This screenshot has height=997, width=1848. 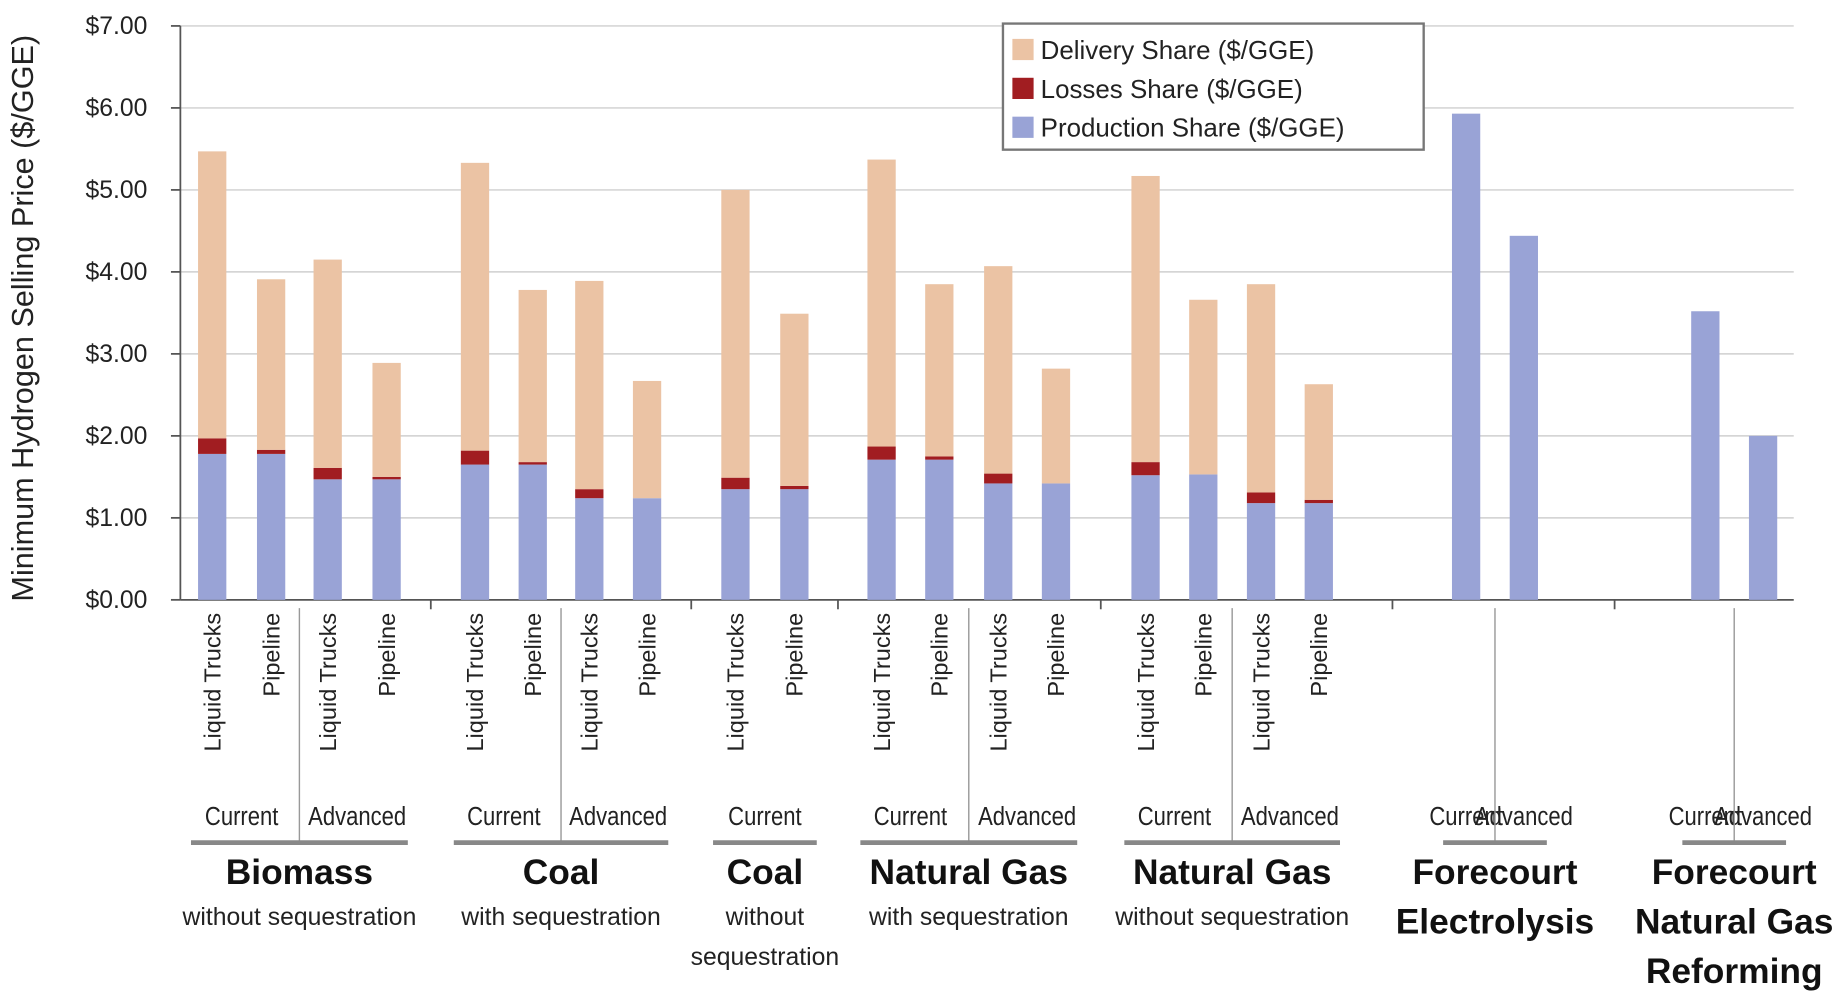 I want to click on group-label: Forecourt Natural Gas Reforming, so click(x=1734, y=922).